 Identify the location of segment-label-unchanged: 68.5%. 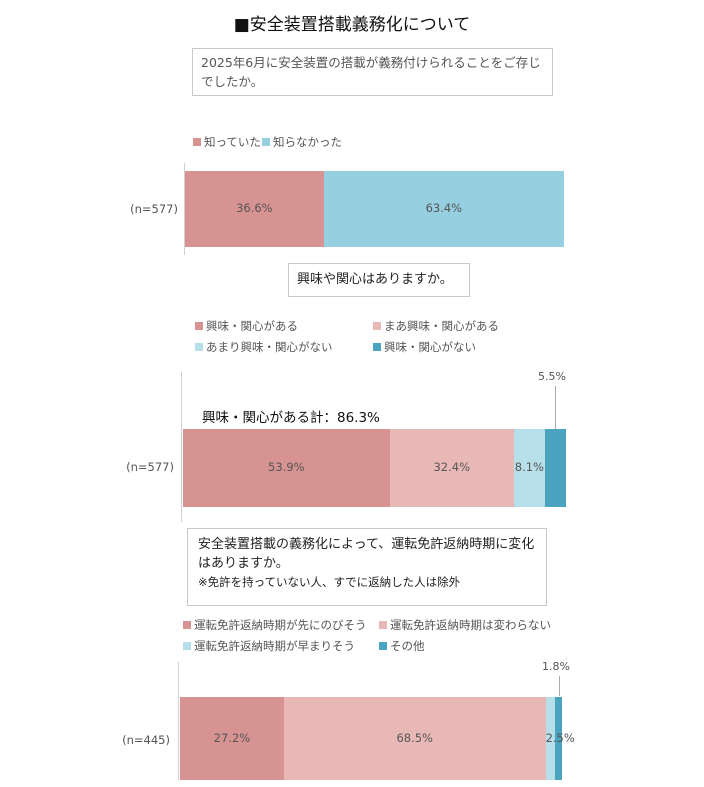
(414, 737).